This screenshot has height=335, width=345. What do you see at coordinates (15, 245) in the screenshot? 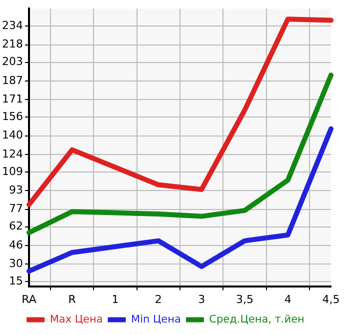
I see `y-tick-label: 46` at bounding box center [15, 245].